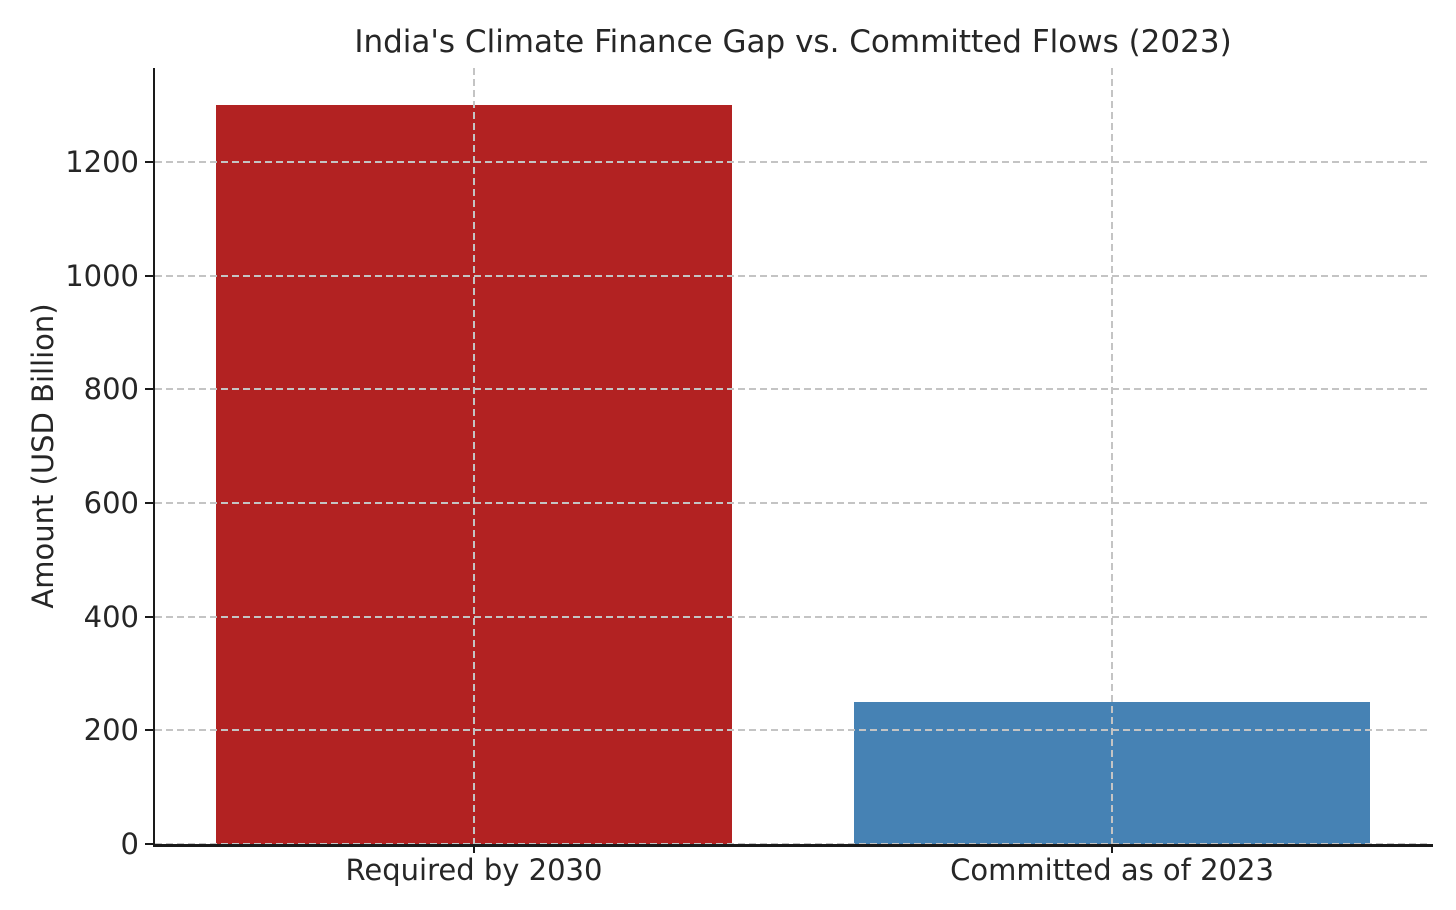 This screenshot has height=910, width=1456. Describe the element at coordinates (111, 730) in the screenshot. I see `y-tick-label: 200` at that location.